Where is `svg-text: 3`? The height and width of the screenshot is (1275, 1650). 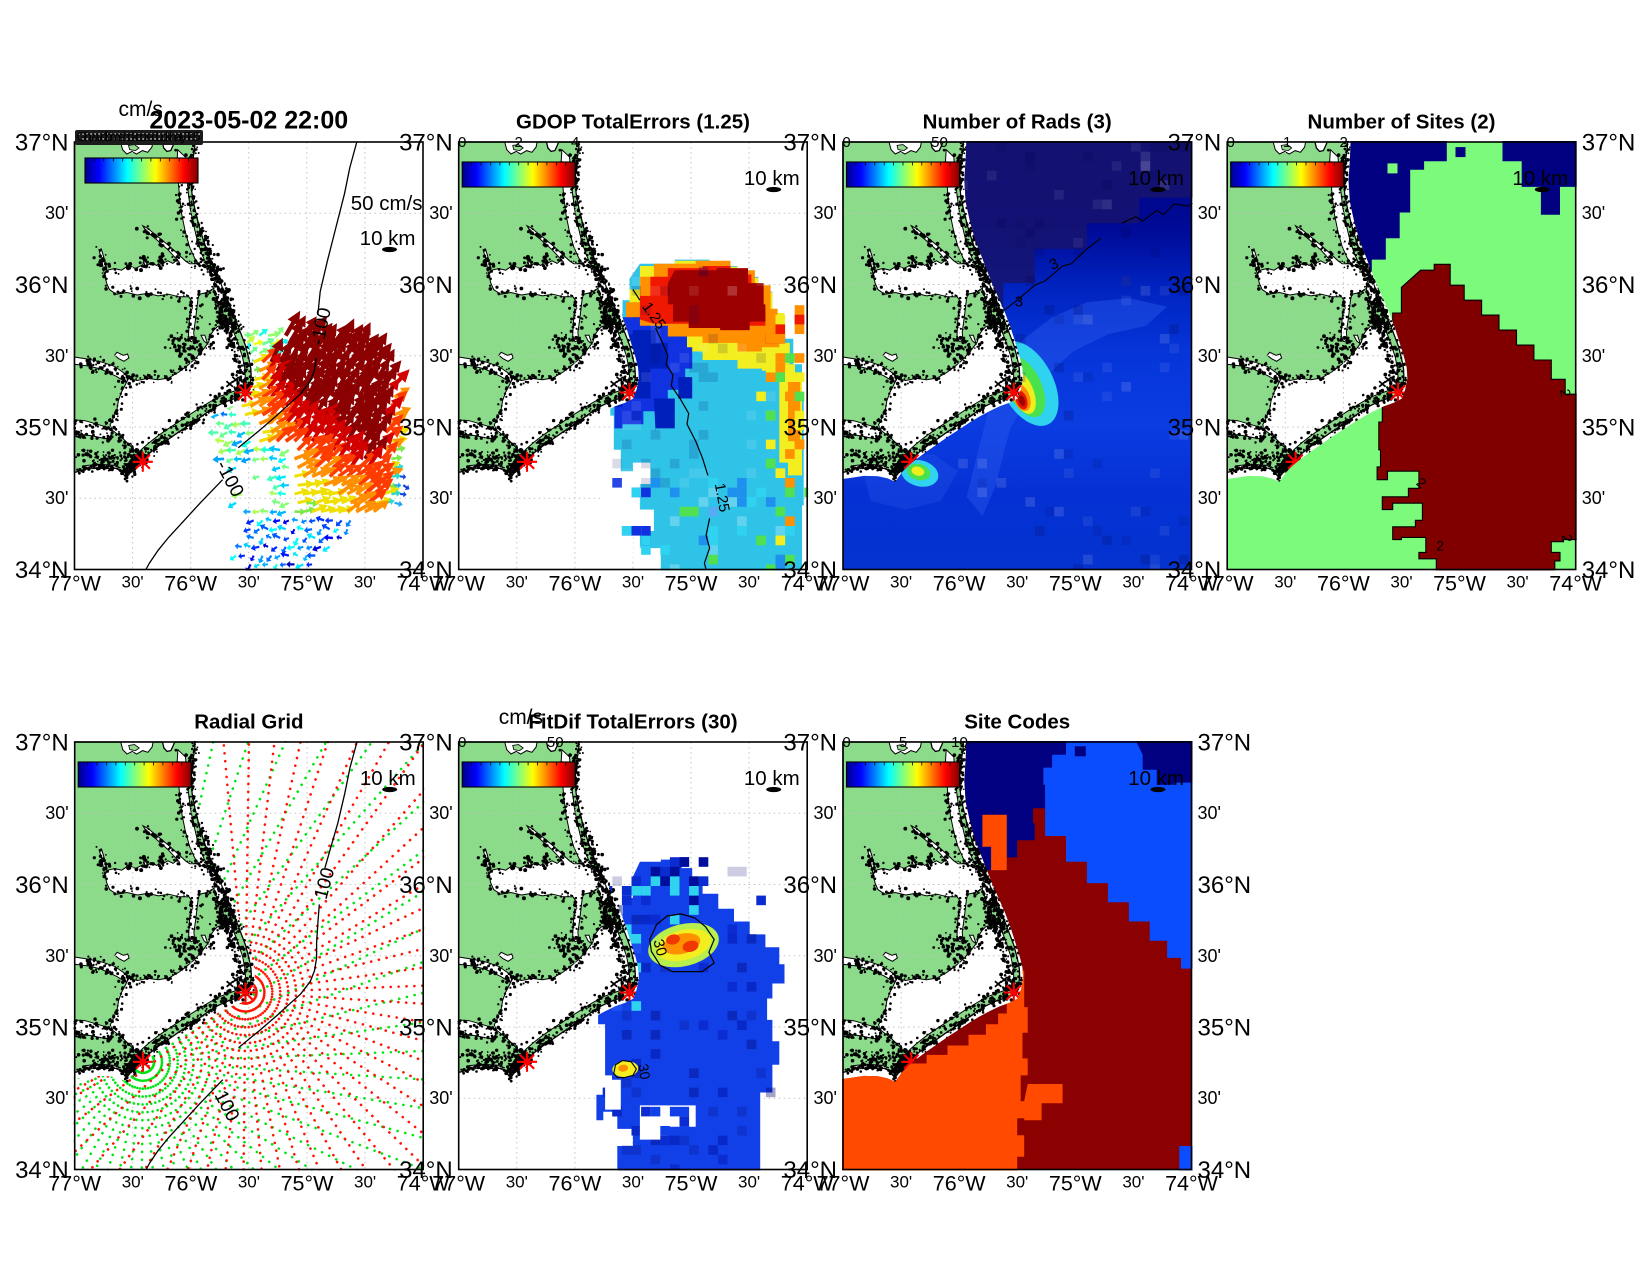 svg-text: 3 is located at coordinates (1019, 302).